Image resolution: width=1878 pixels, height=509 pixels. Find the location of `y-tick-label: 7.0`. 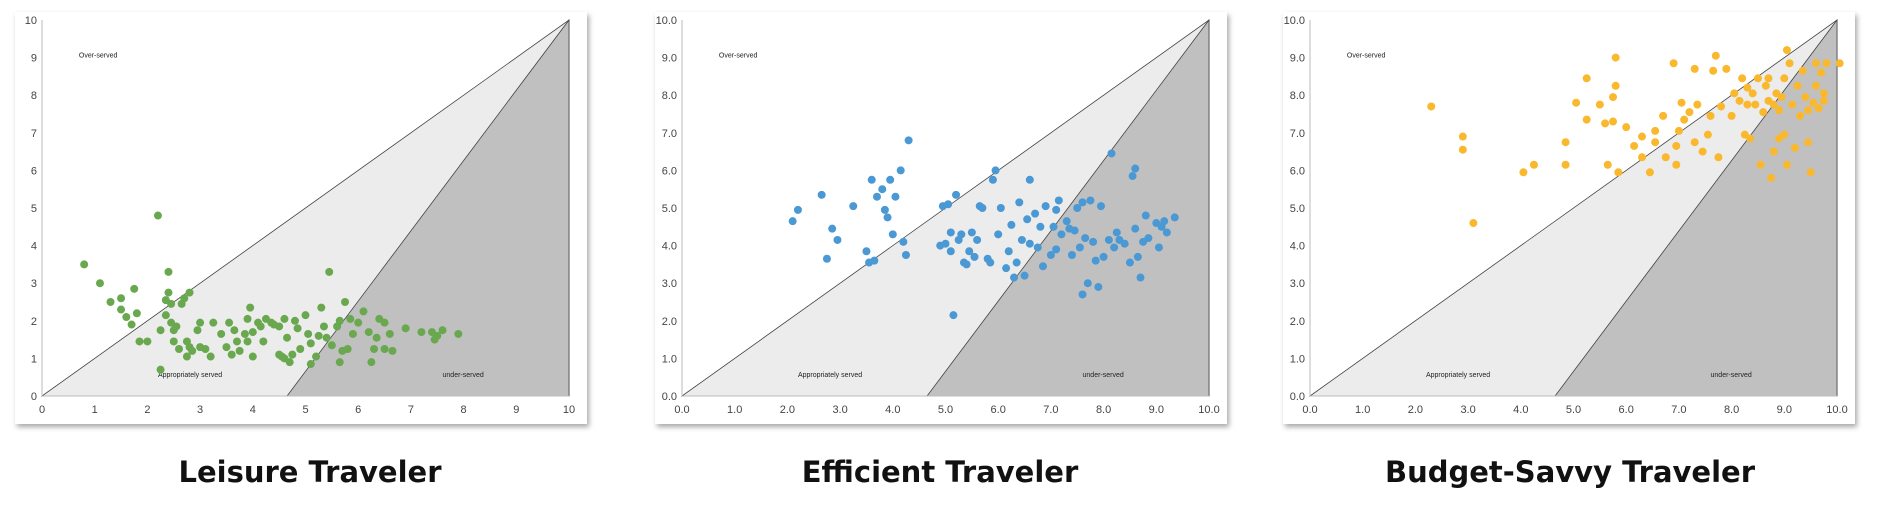

y-tick-label: 7.0 is located at coordinates (669, 134).